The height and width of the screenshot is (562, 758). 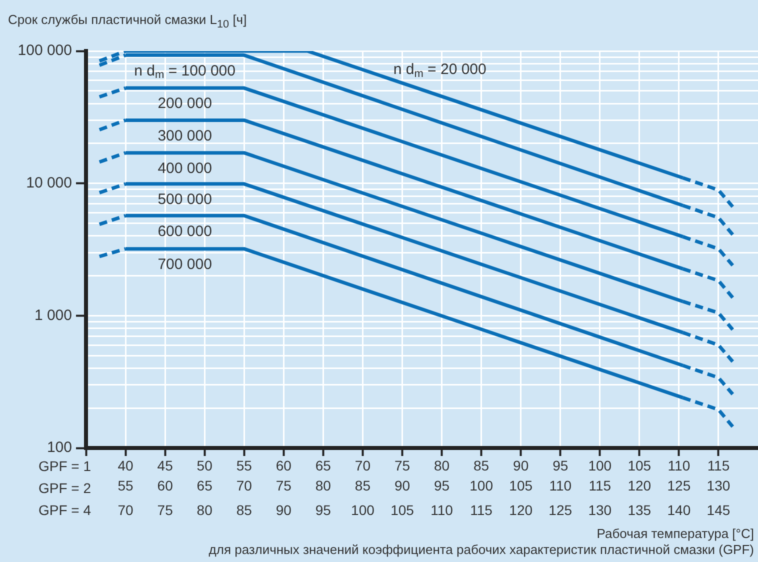 I want to click on x-tick-label: 105, so click(x=640, y=465).